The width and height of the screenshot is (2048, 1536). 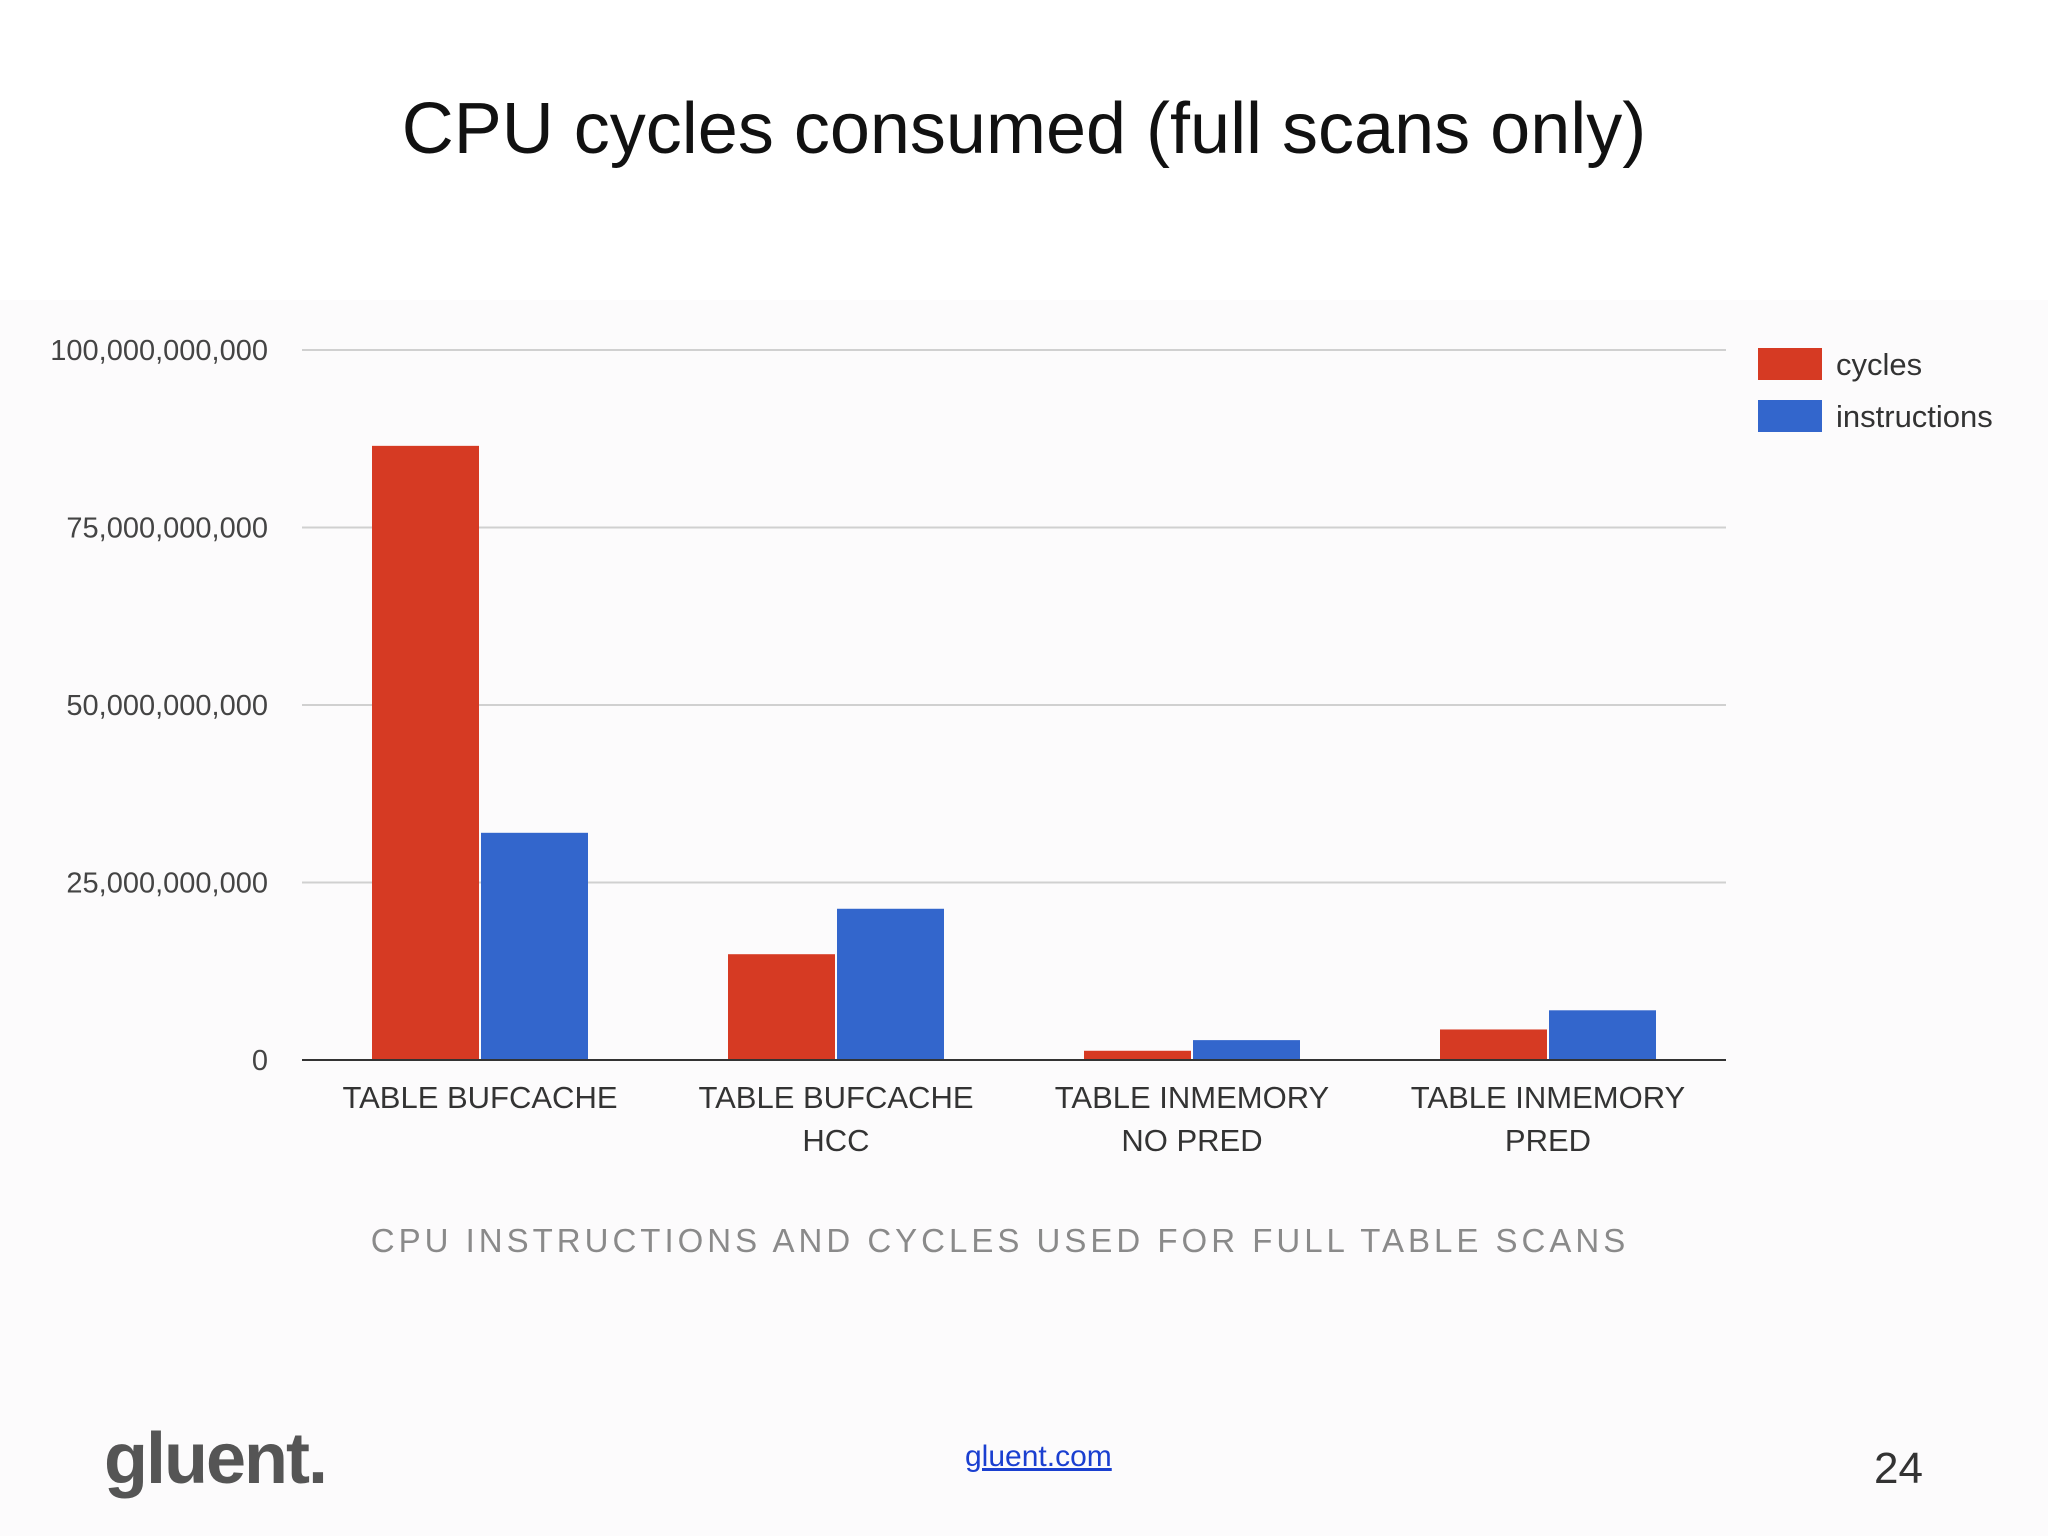 I want to click on legend-label-instructions: instructions, so click(x=1914, y=416).